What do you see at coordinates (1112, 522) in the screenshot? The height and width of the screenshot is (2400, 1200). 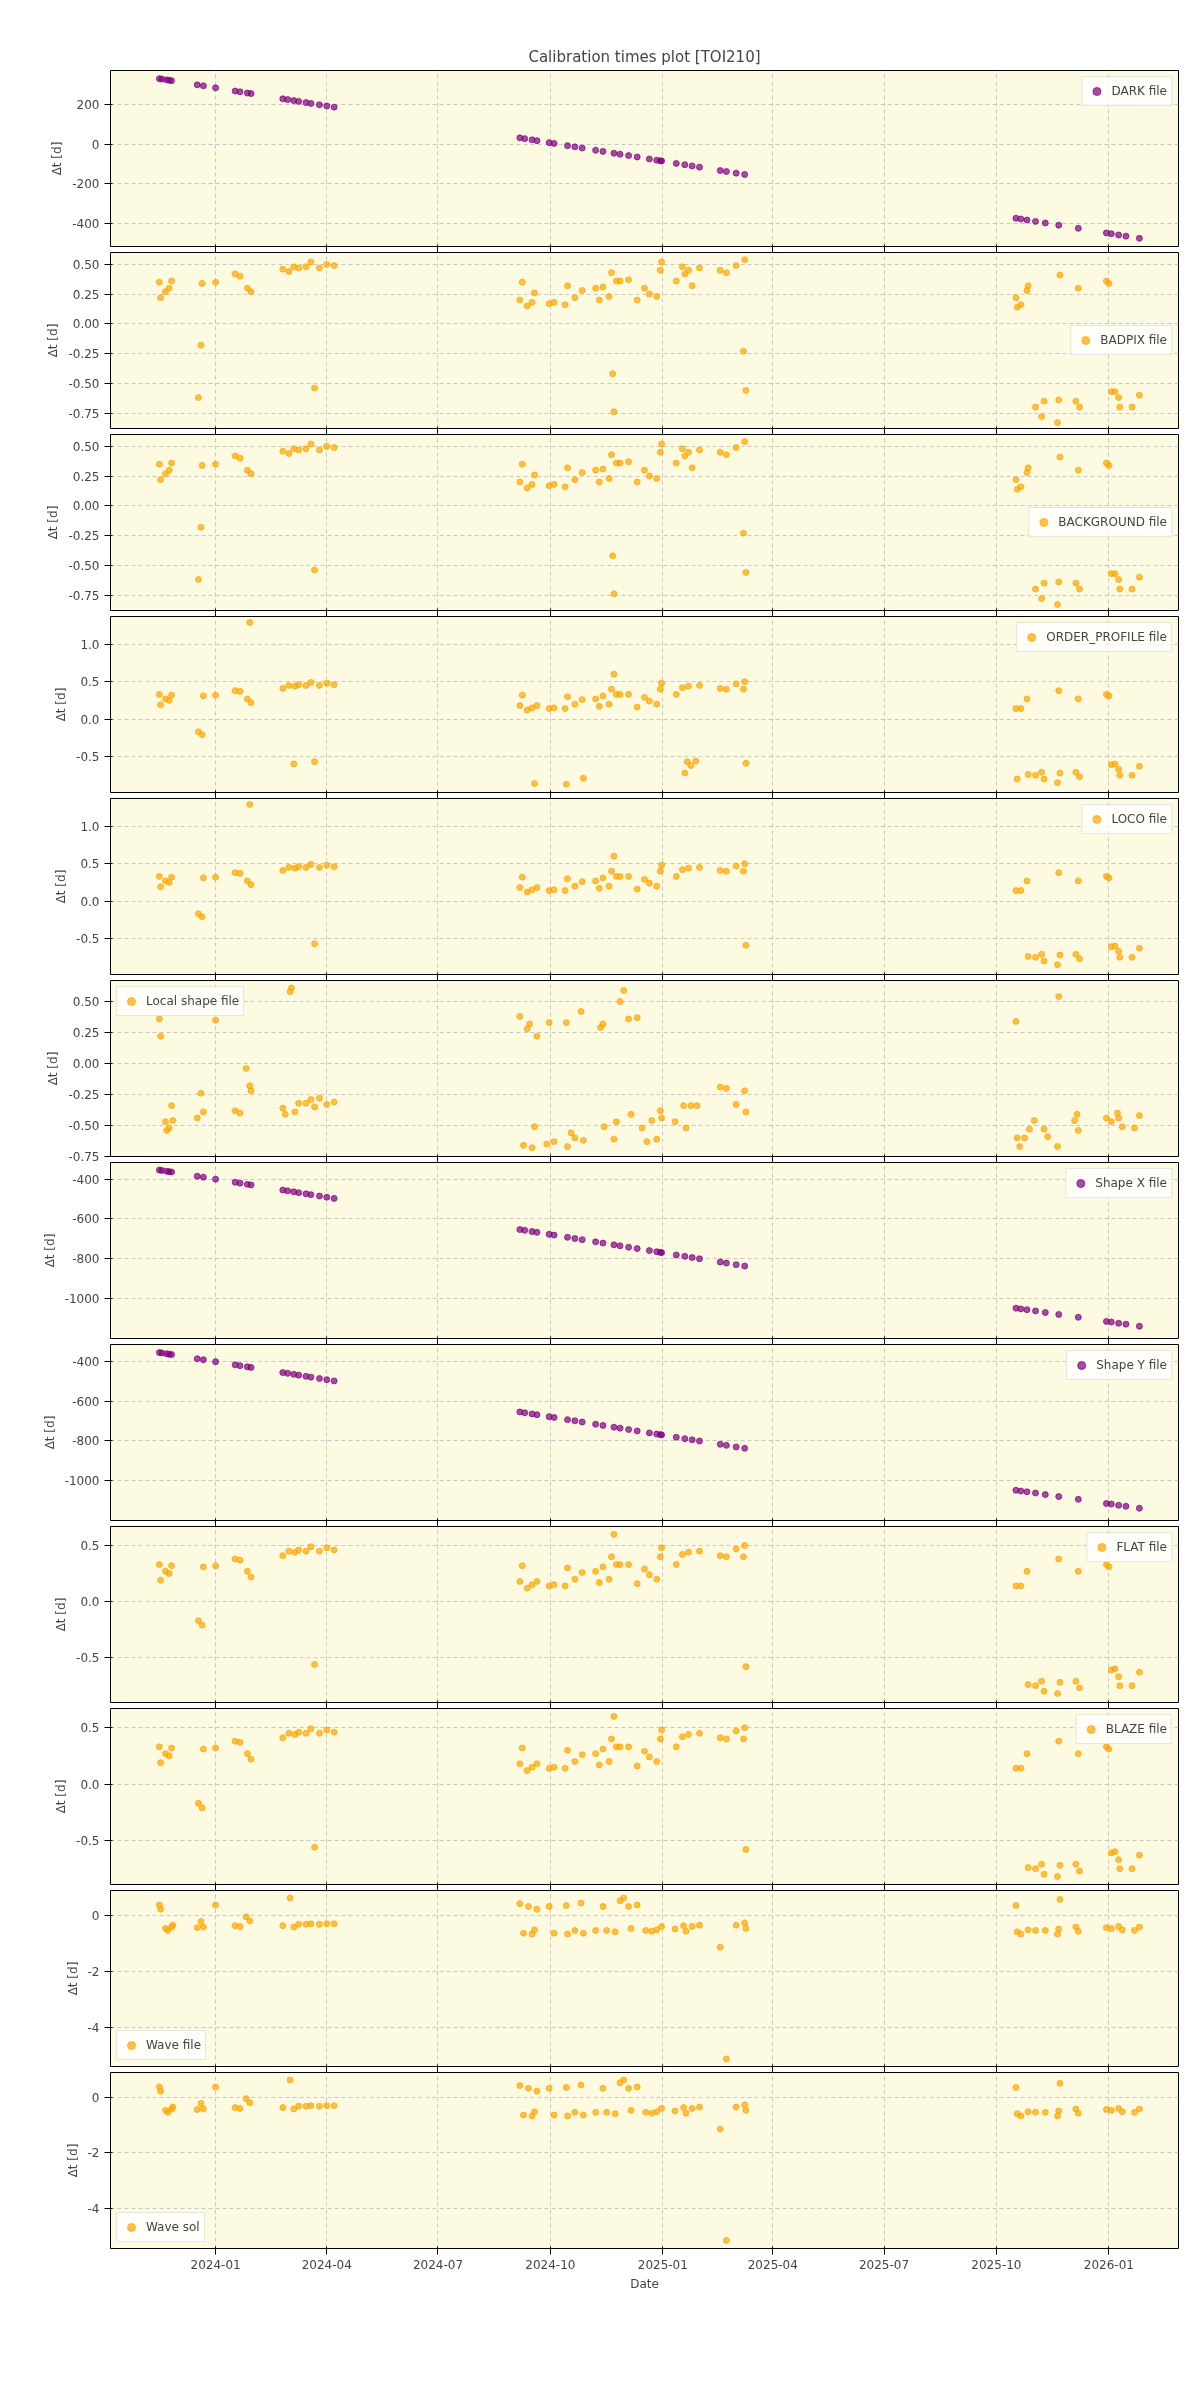 I see `legend-label: BACKGROUND file` at bounding box center [1112, 522].